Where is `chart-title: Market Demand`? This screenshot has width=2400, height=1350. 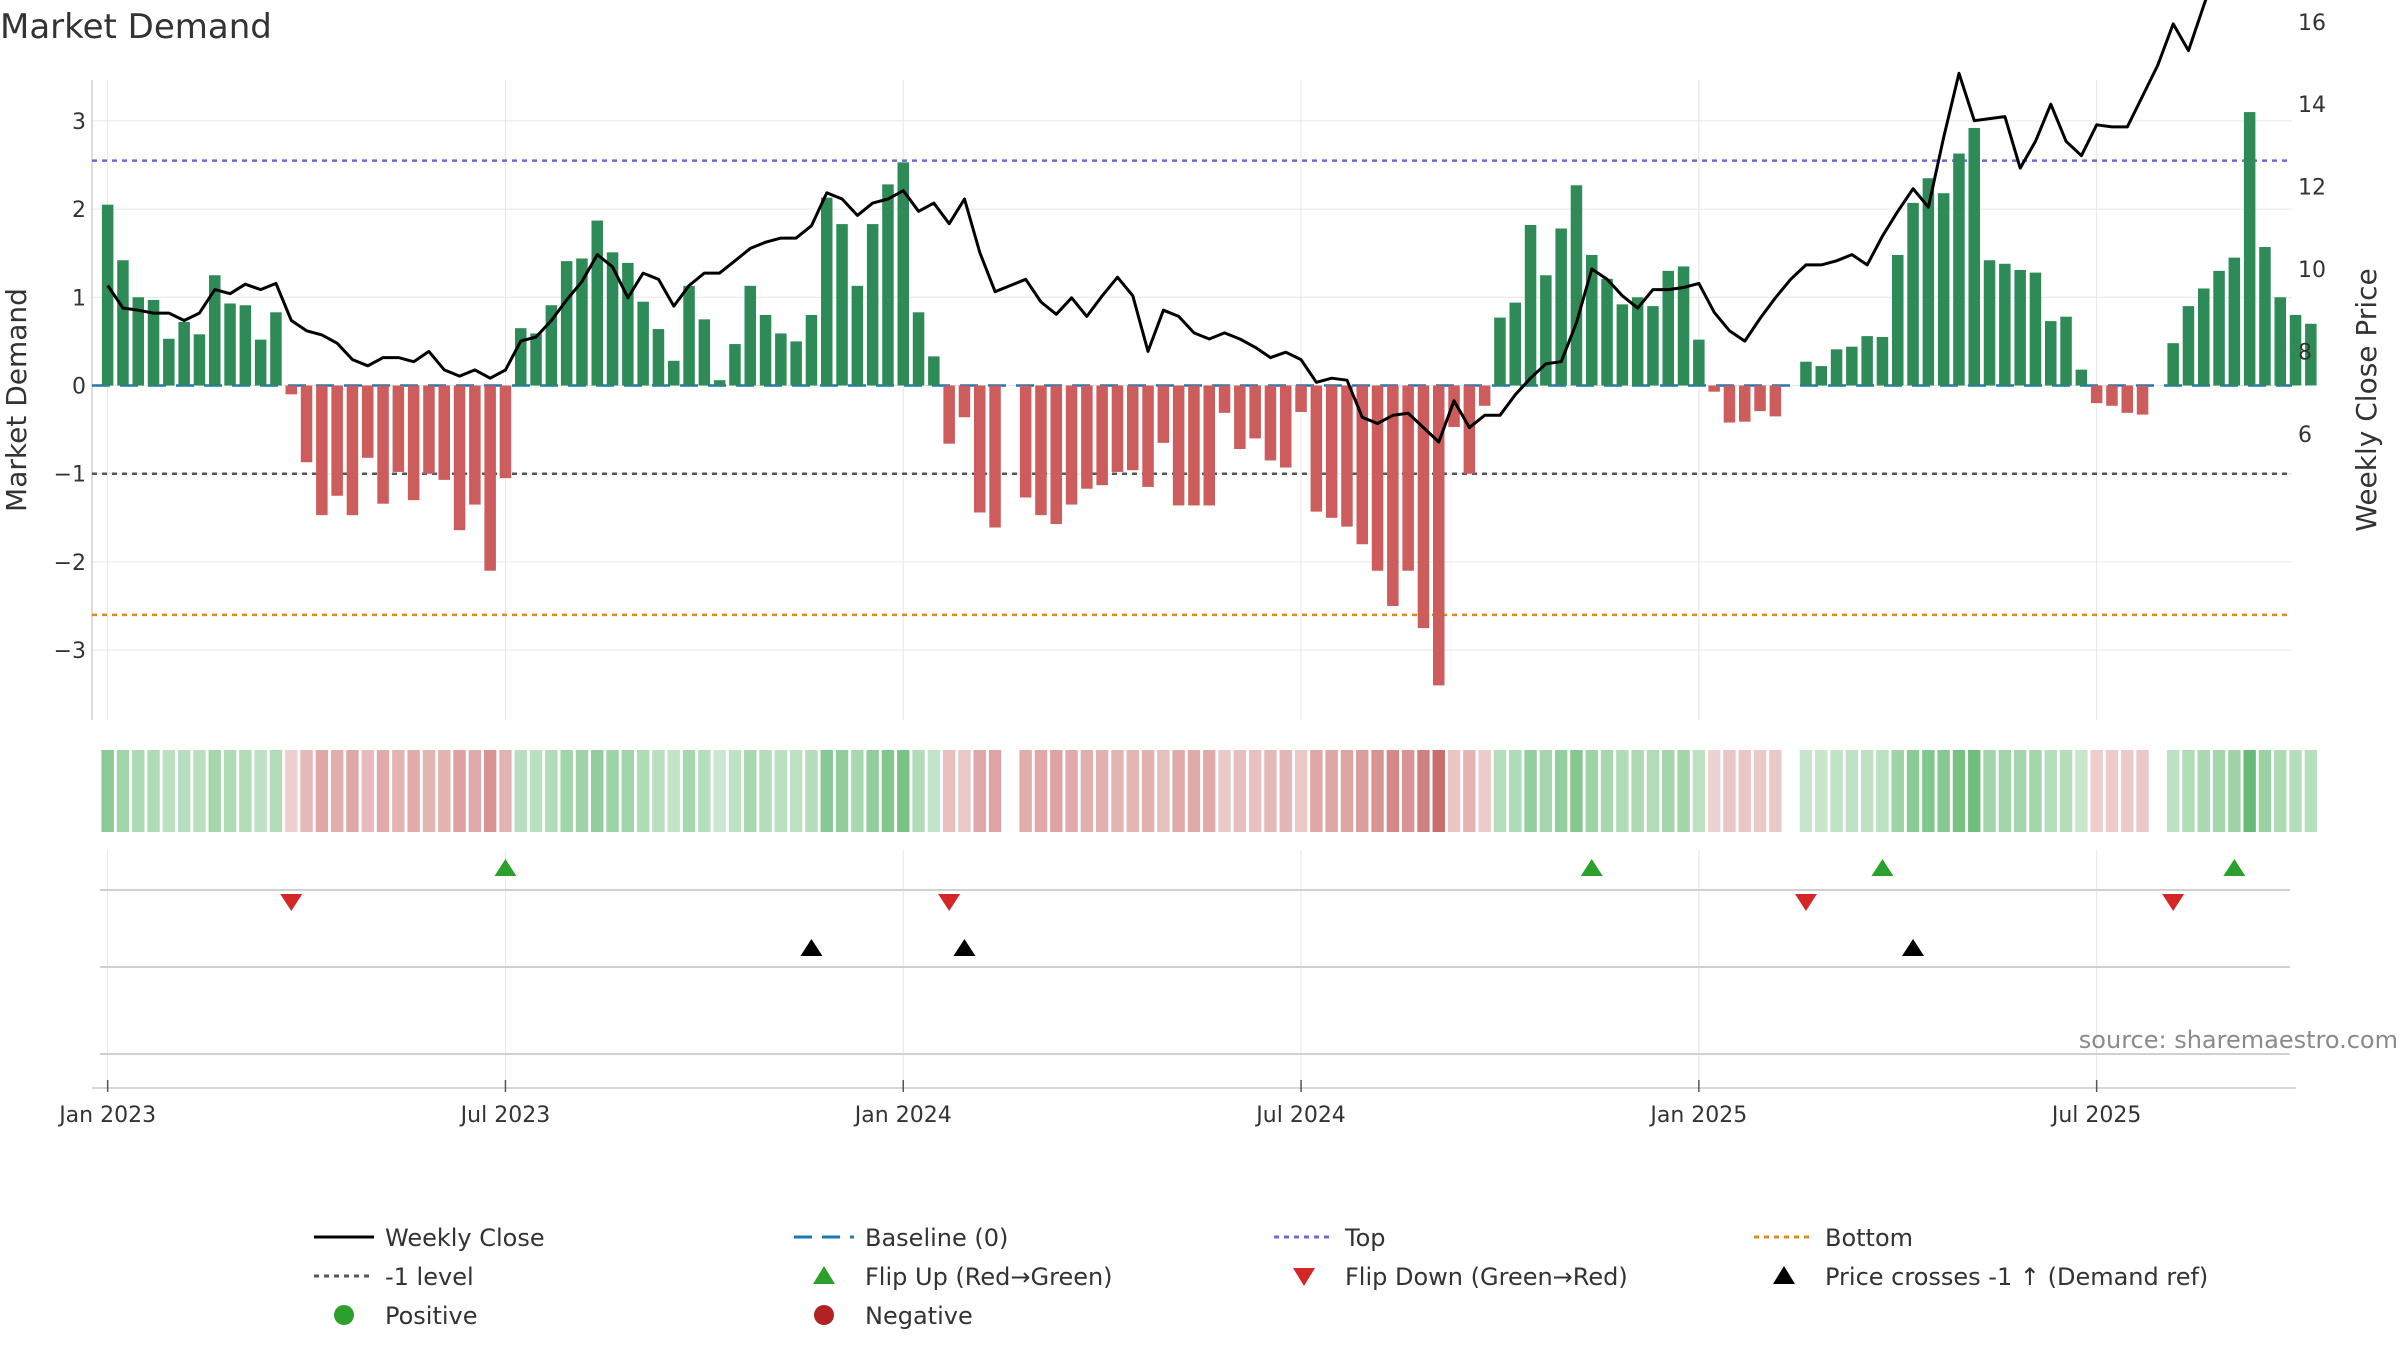 chart-title: Market Demand is located at coordinates (136, 27).